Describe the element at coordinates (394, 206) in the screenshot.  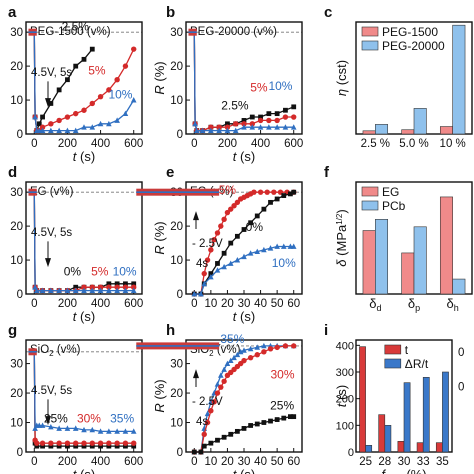
I see `legend-label: PCb` at that location.